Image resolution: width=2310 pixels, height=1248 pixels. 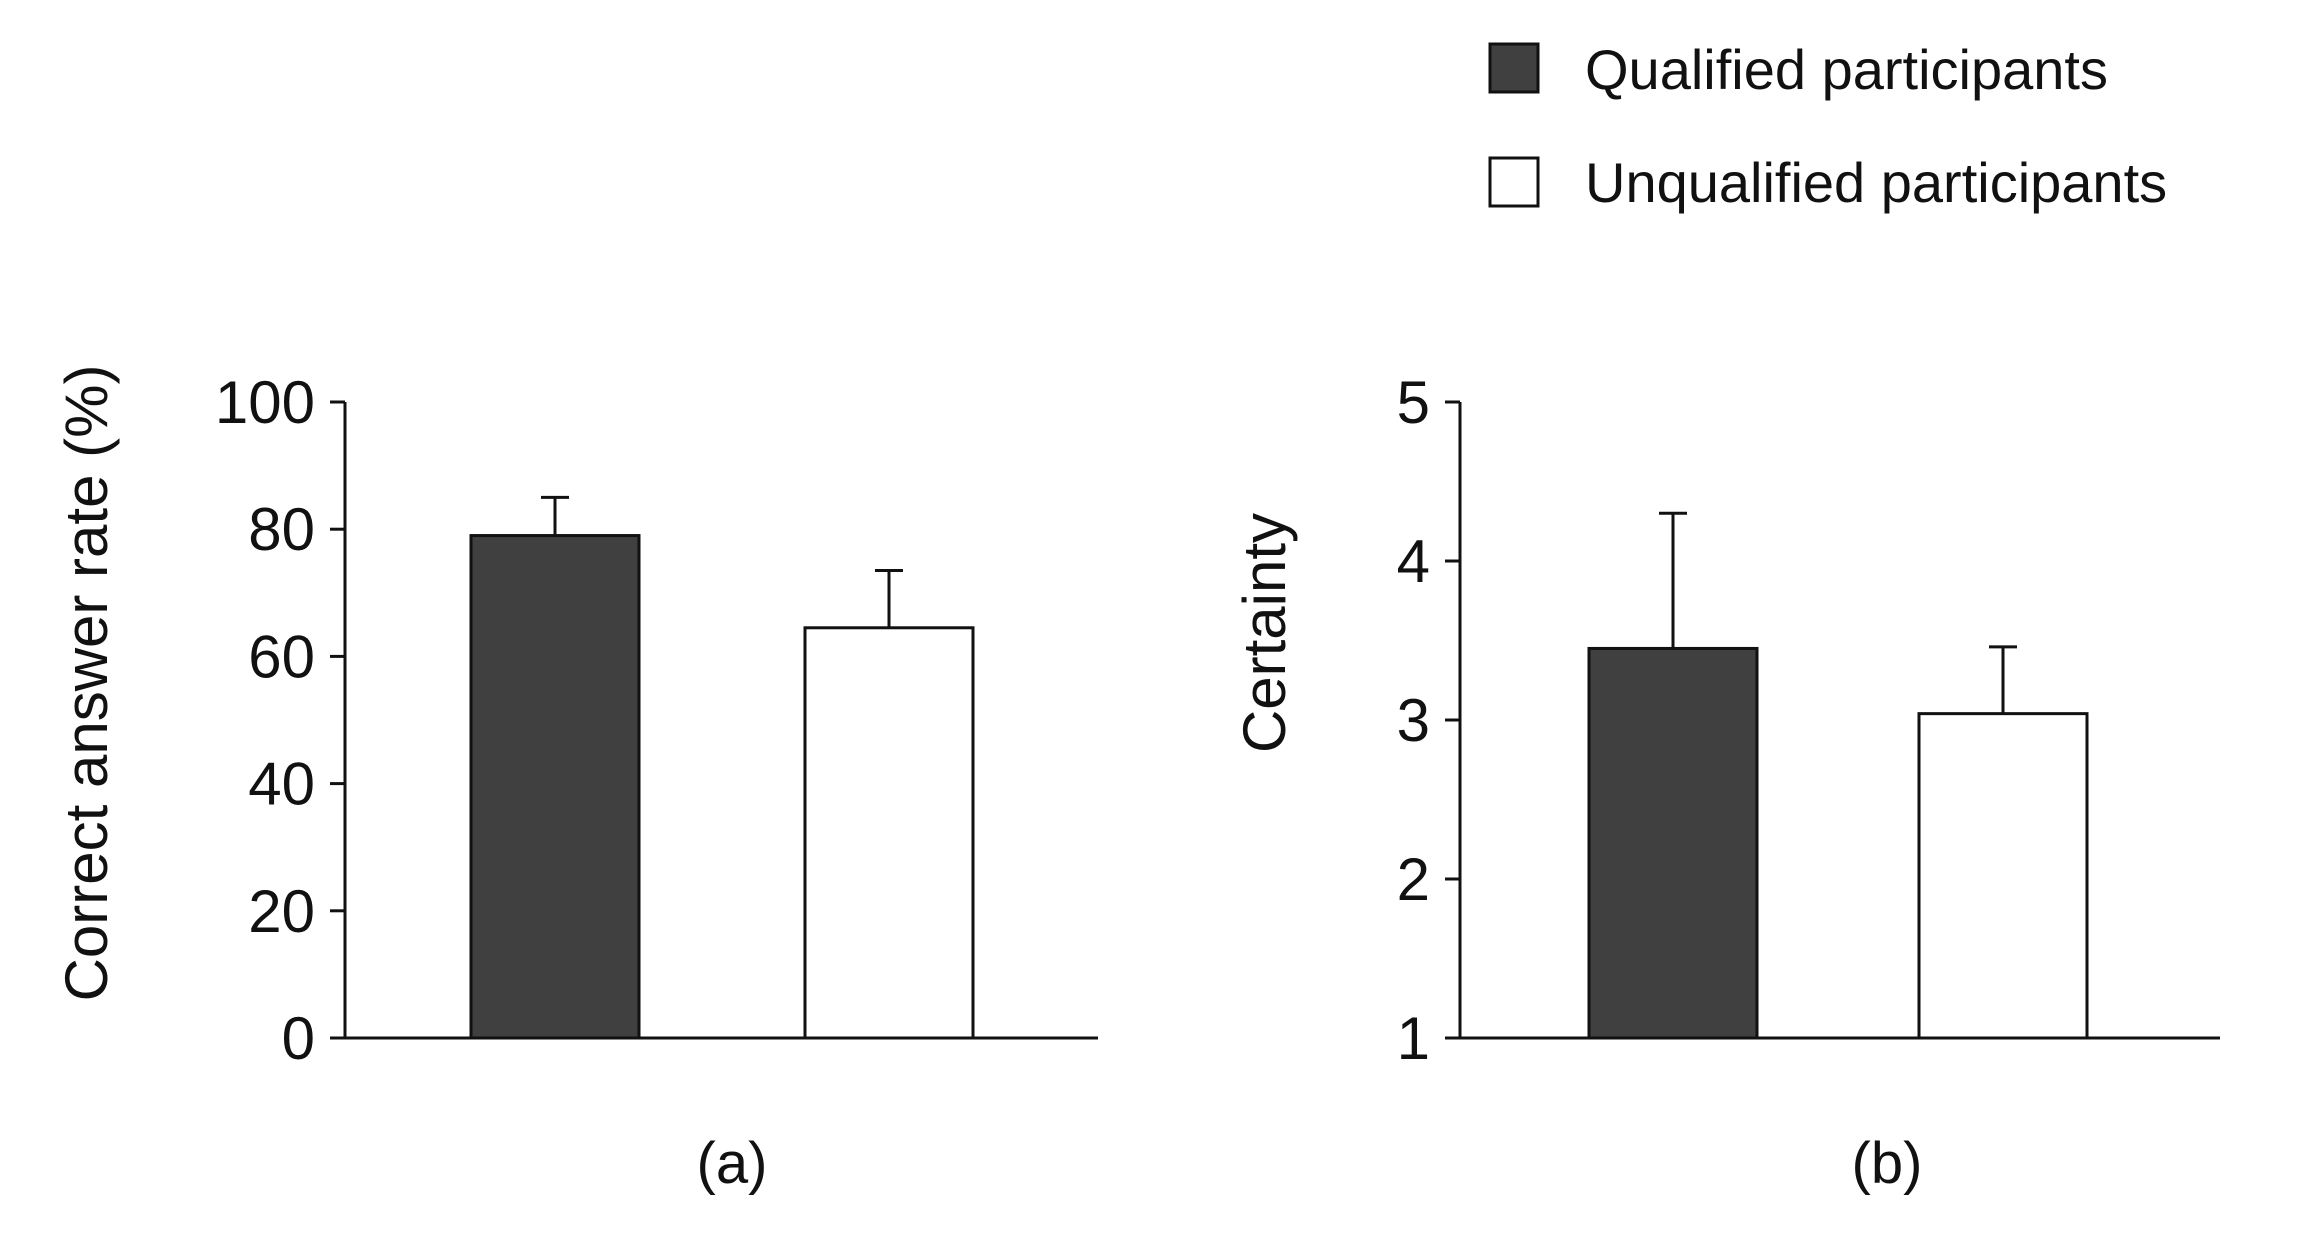 I want to click on y-tick-label-b: 2, so click(x=1413, y=879).